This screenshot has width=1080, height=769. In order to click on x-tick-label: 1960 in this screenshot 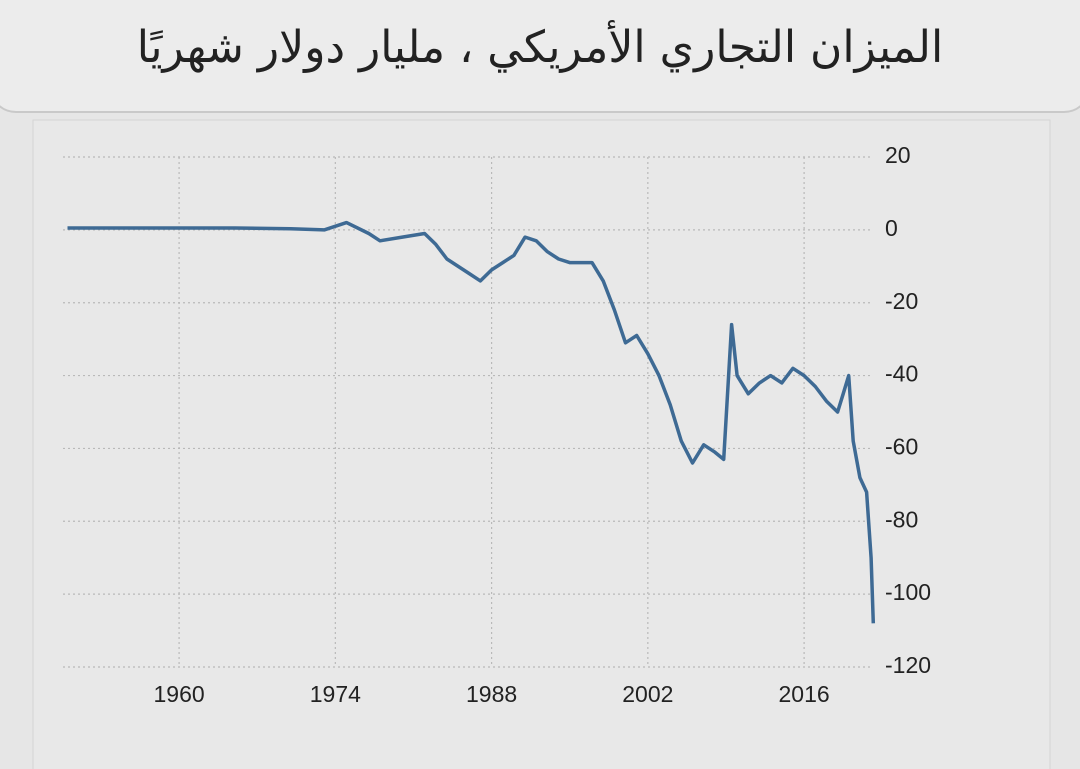, I will do `click(178, 694)`.